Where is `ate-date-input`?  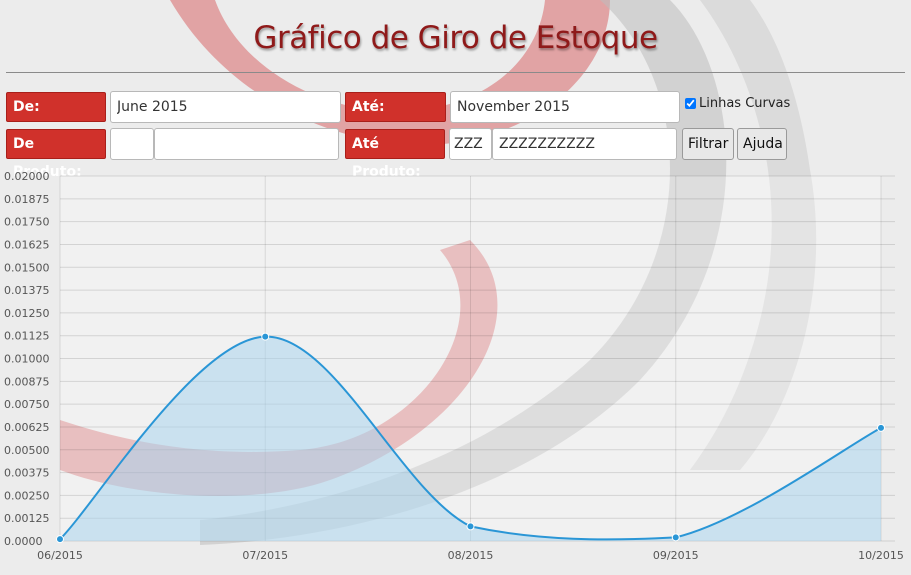 ate-date-input is located at coordinates (565, 107).